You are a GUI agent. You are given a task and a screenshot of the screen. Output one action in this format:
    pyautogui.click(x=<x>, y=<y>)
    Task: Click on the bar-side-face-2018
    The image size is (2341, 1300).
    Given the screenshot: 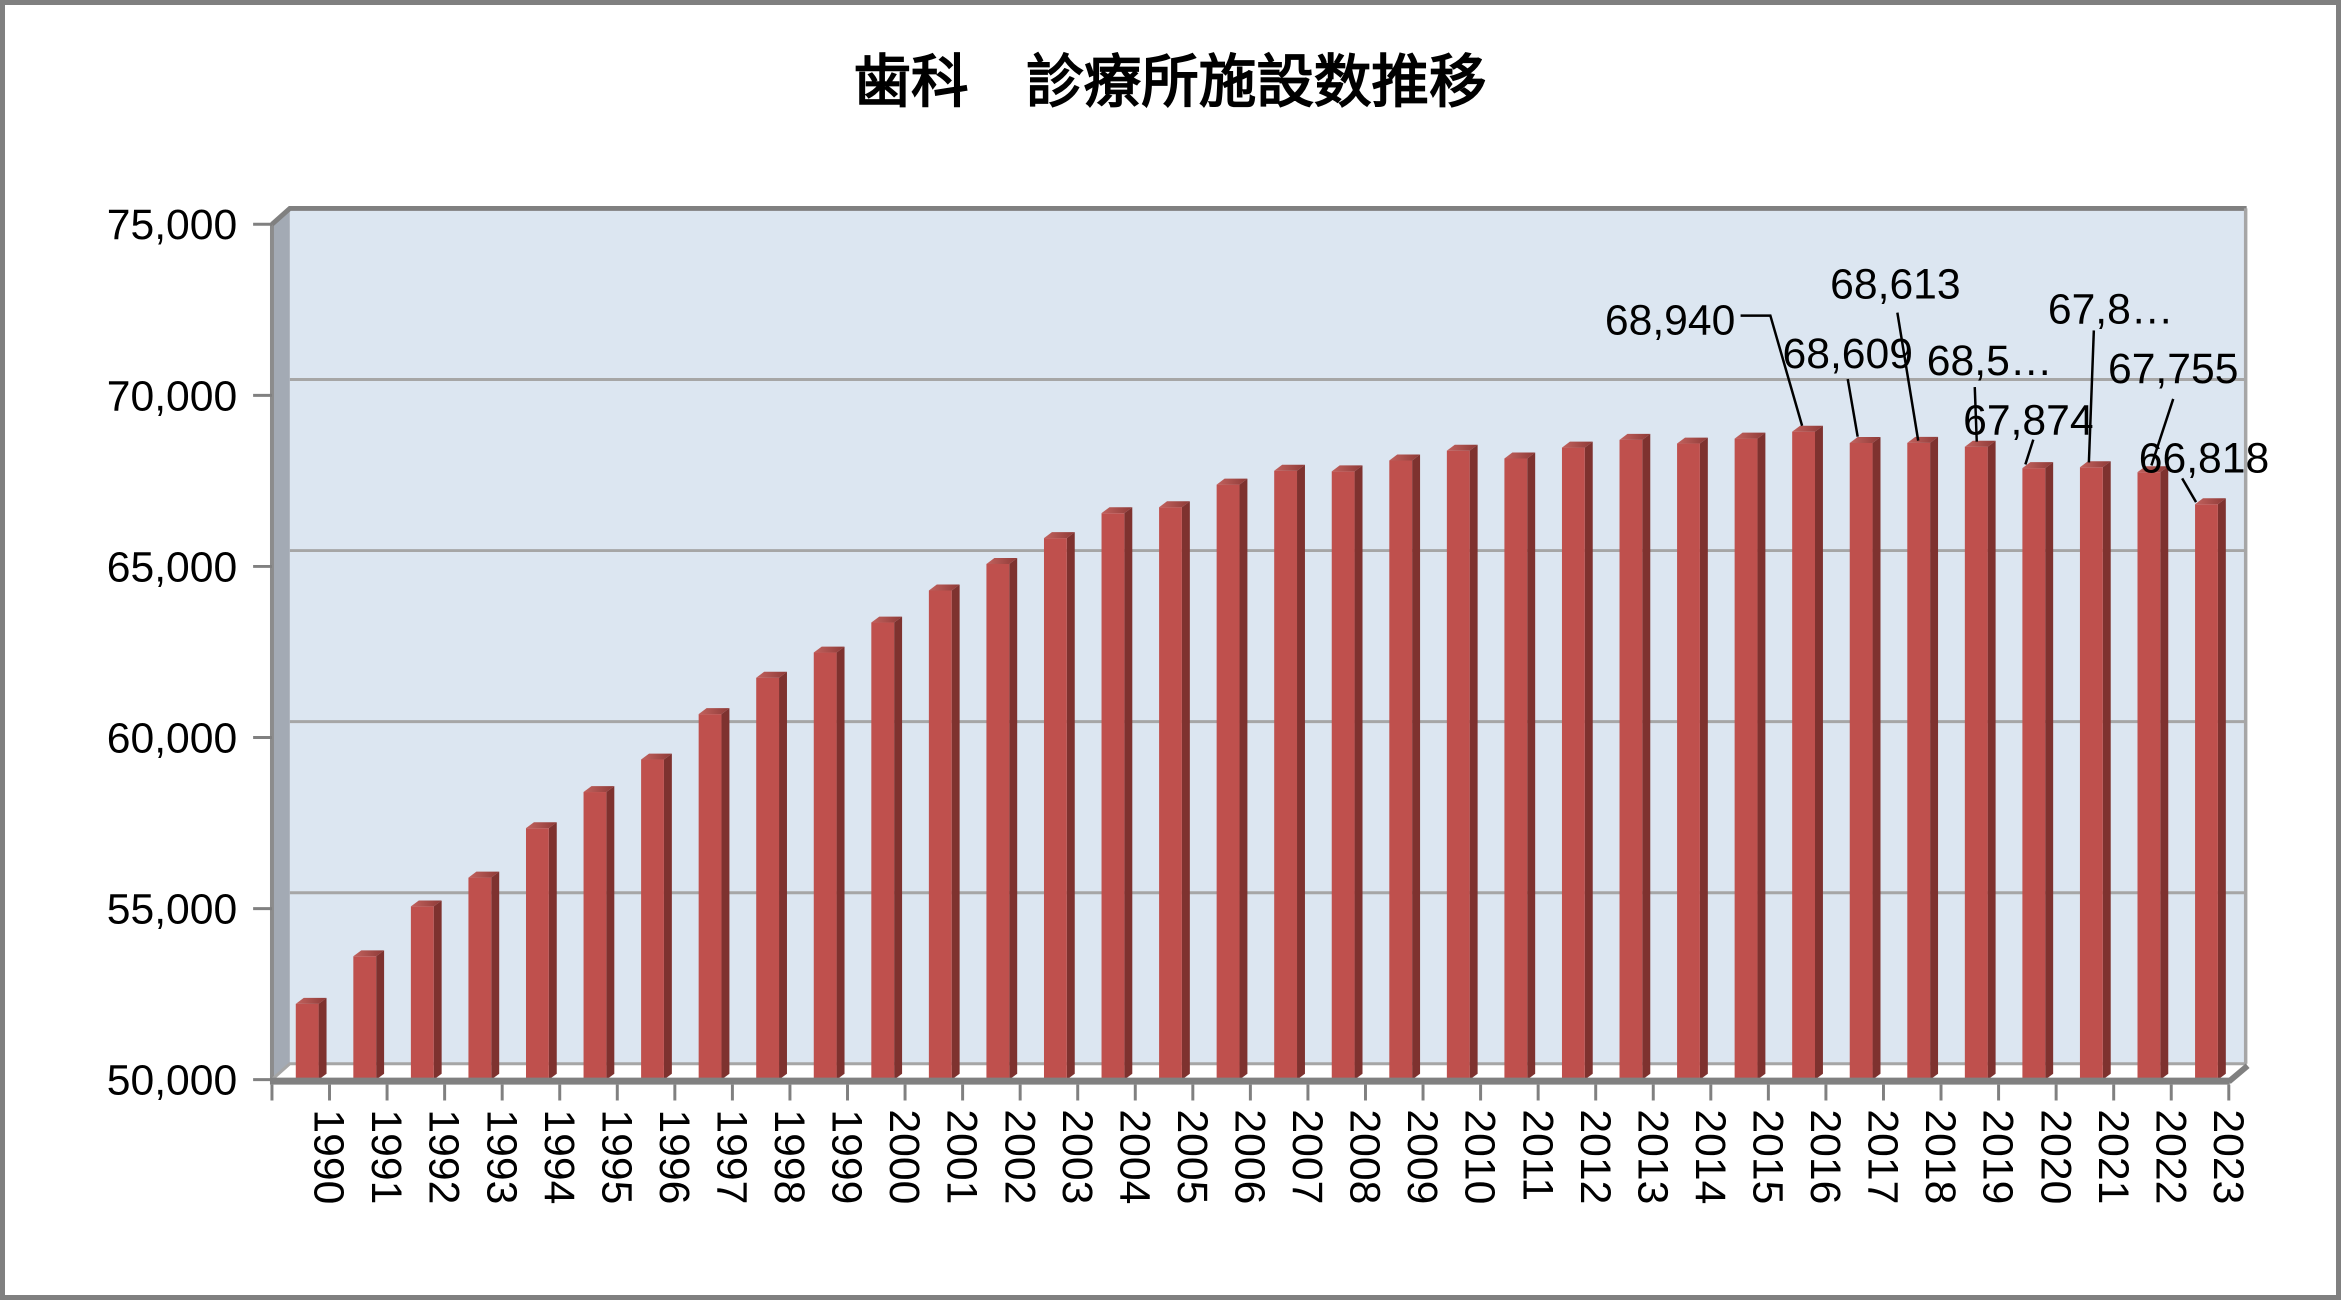 What is the action you would take?
    pyautogui.click(x=1934, y=758)
    